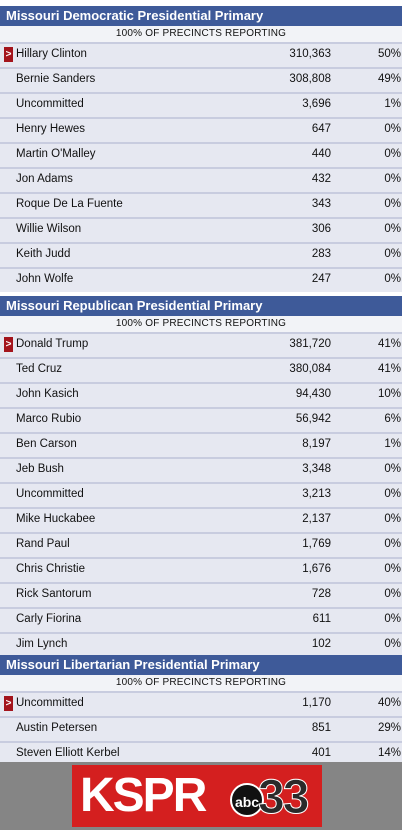 This screenshot has height=830, width=402. Describe the element at coordinates (316, 519) in the screenshot. I see `vote-count: 2,137` at that location.